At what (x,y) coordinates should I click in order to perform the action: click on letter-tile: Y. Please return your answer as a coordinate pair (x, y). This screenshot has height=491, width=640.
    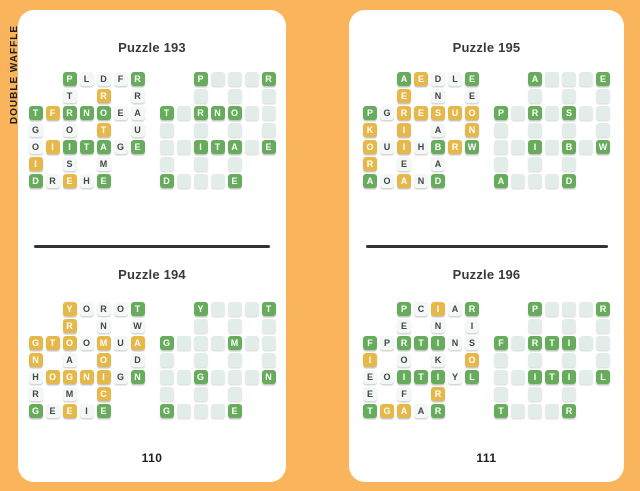
    Looking at the image, I should click on (455, 377).